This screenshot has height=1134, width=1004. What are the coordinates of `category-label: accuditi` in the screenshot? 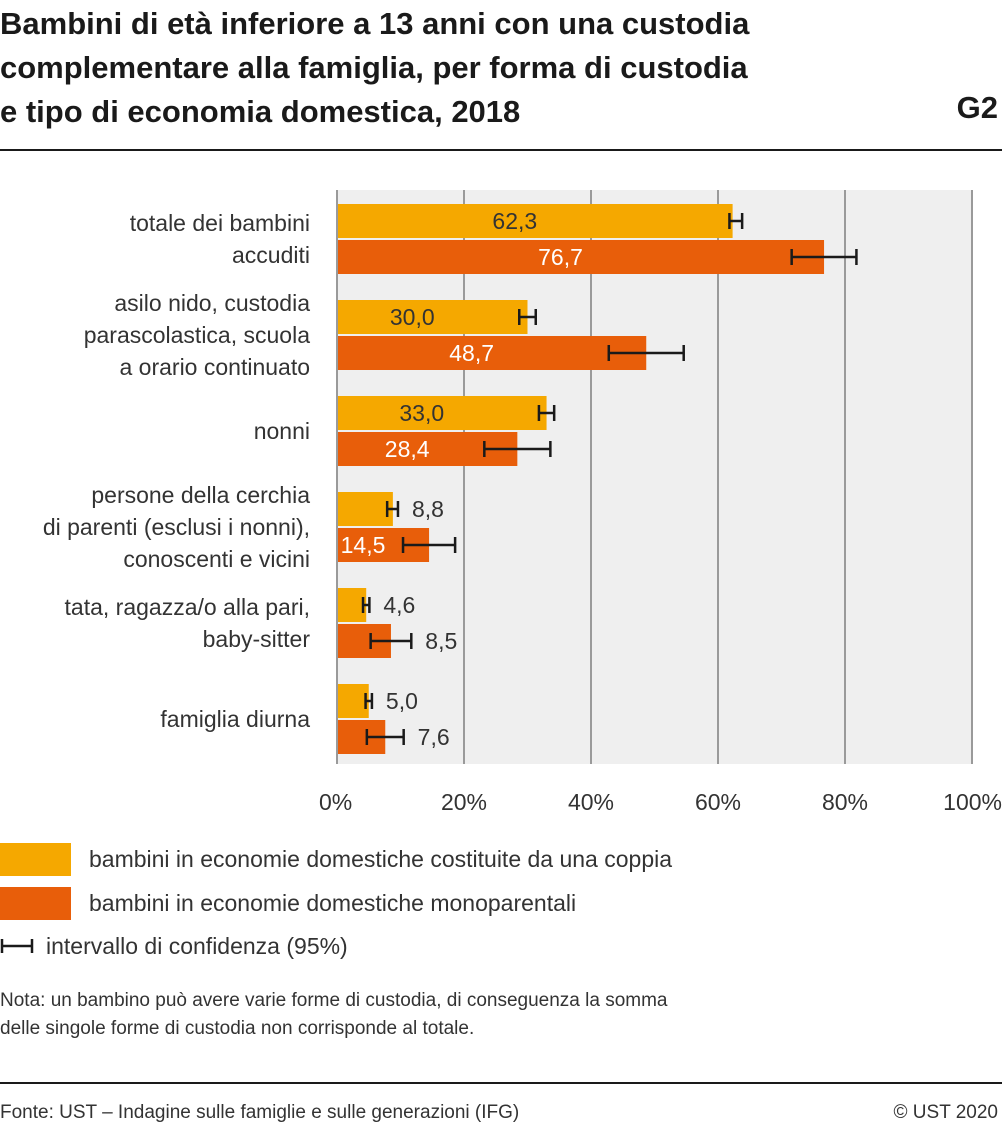 It's located at (271, 255).